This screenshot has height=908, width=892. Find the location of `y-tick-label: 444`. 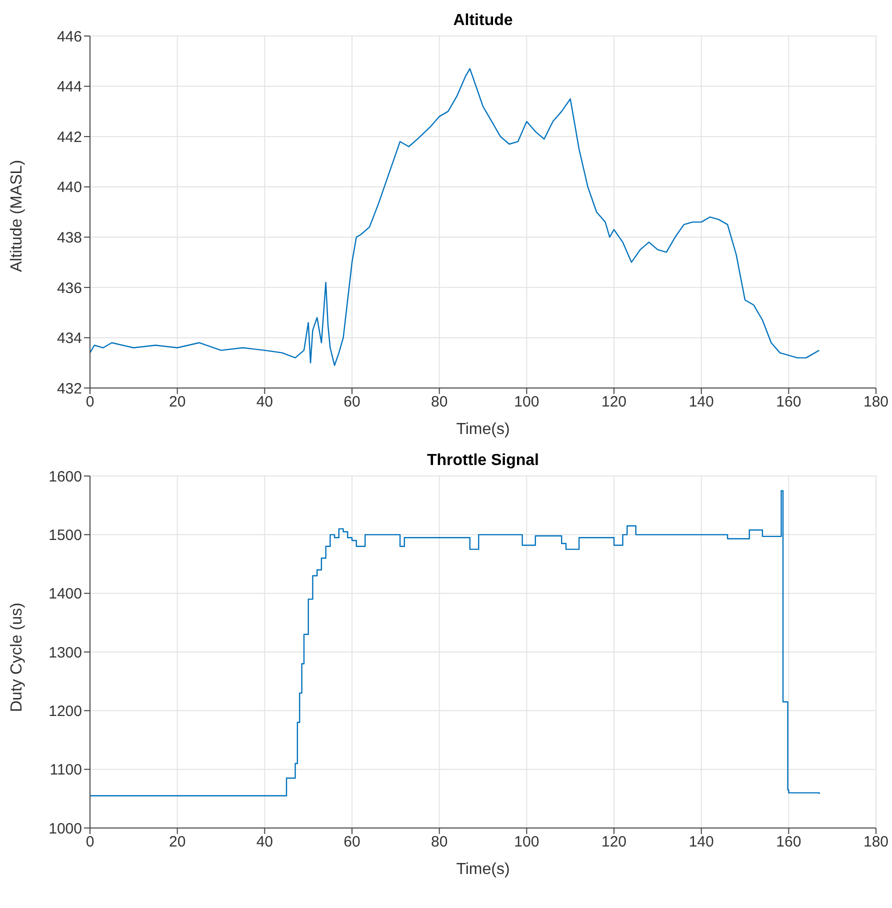

y-tick-label: 444 is located at coordinates (69, 87).